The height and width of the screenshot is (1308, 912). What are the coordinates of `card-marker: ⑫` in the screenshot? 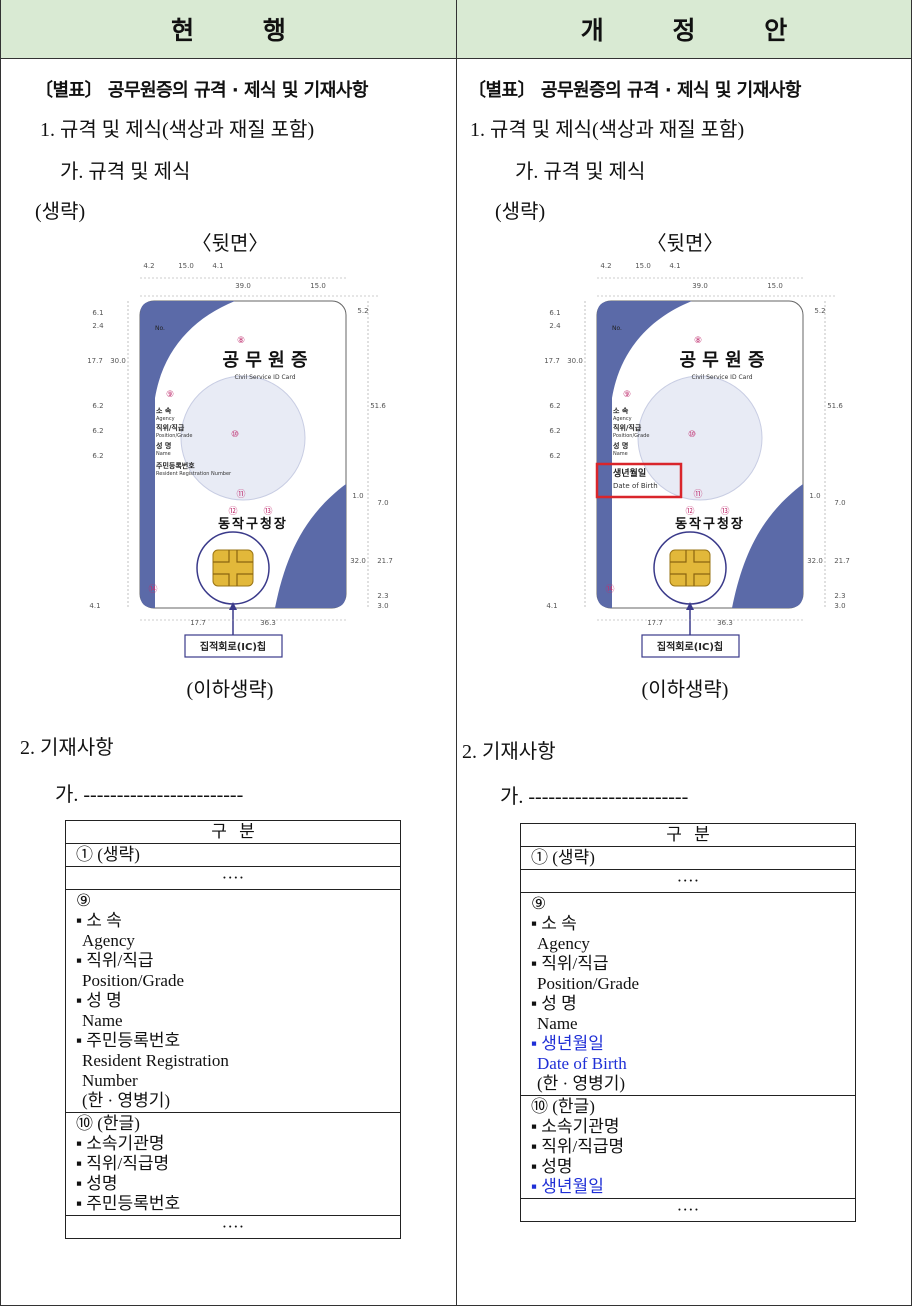 It's located at (689, 511).